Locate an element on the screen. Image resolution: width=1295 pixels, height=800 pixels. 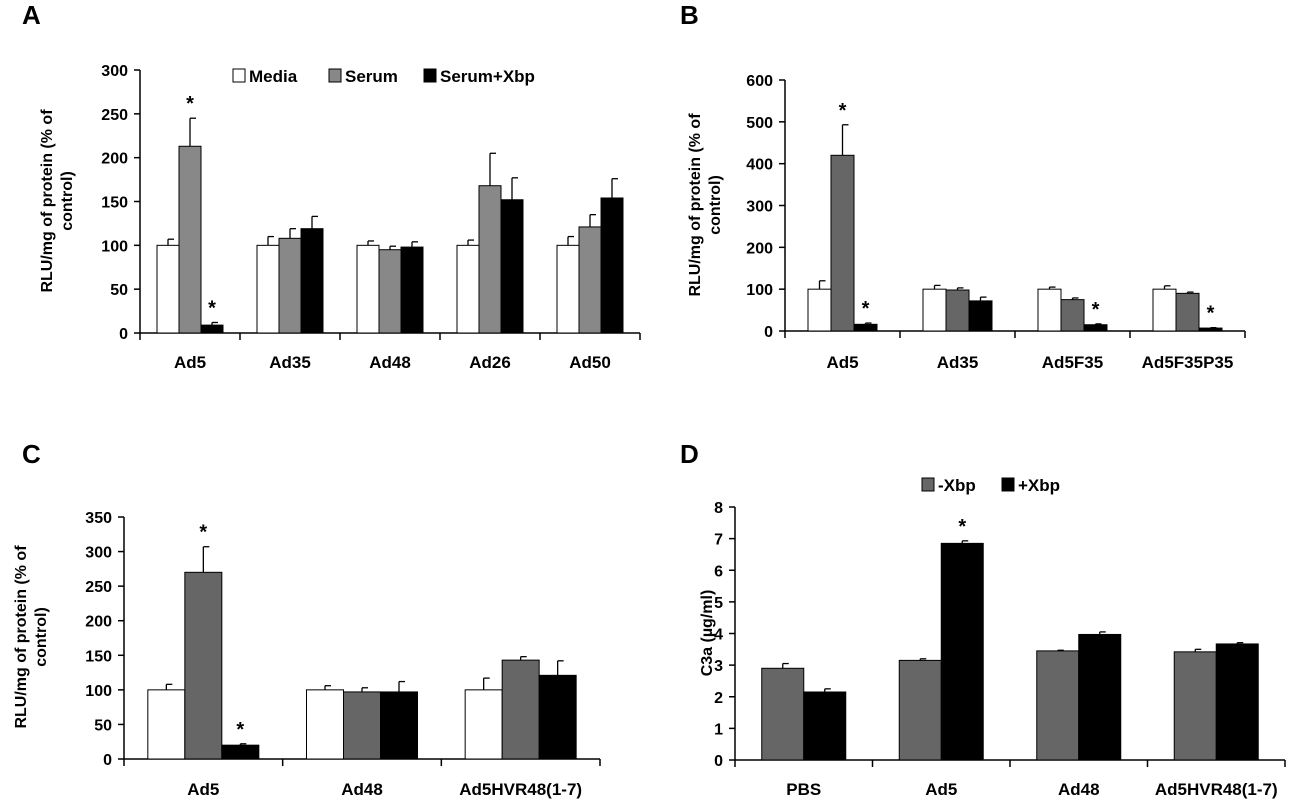
panel-a-y-tick-label: 0 is located at coordinates (123, 334).